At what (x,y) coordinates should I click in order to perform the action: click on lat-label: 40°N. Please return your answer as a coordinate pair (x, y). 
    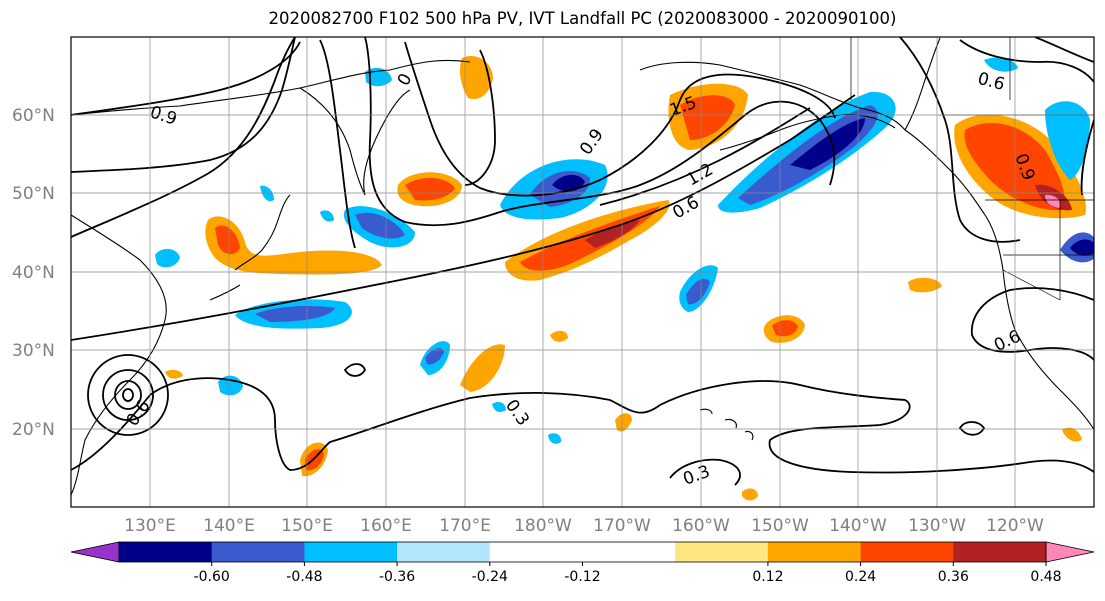
    Looking at the image, I should click on (33, 273).